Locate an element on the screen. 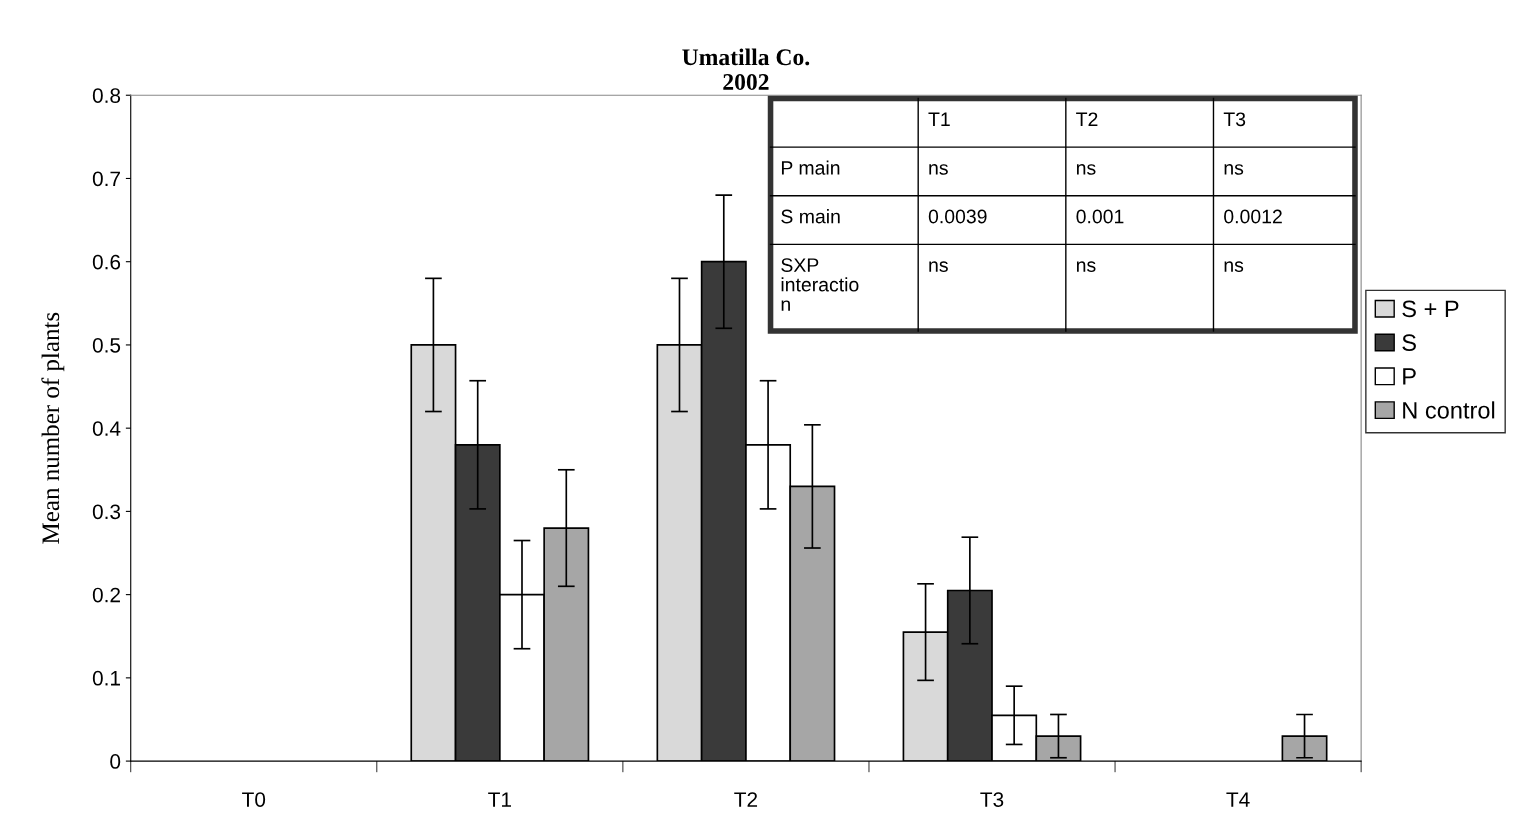 The image size is (1538, 814). chart-title: Umatilla Co. 2002 is located at coordinates (746, 69).